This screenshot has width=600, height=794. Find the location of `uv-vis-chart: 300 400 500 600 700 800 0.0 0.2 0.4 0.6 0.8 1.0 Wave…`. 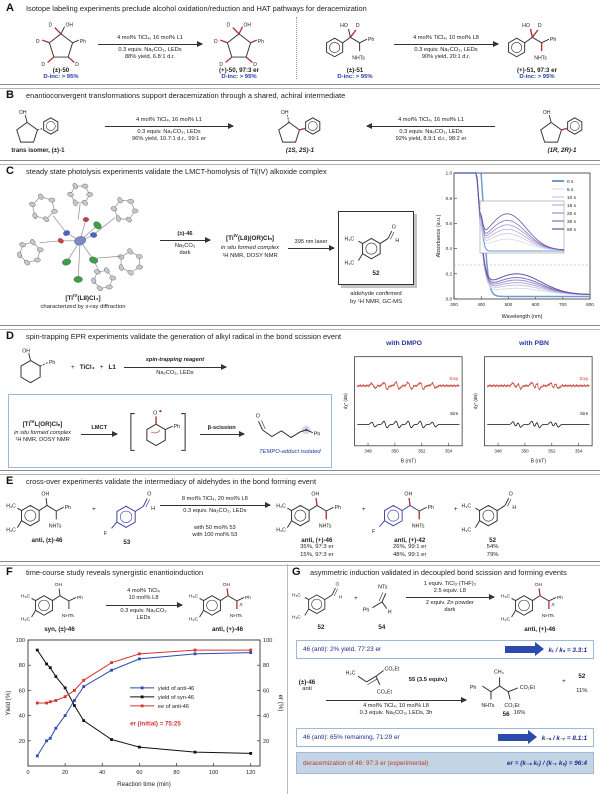

uv-vis-chart: 300 400 500 600 700 800 0.0 0.2 0.4 0.6 0.8 1.0 Wave… is located at coordinates (515, 245).